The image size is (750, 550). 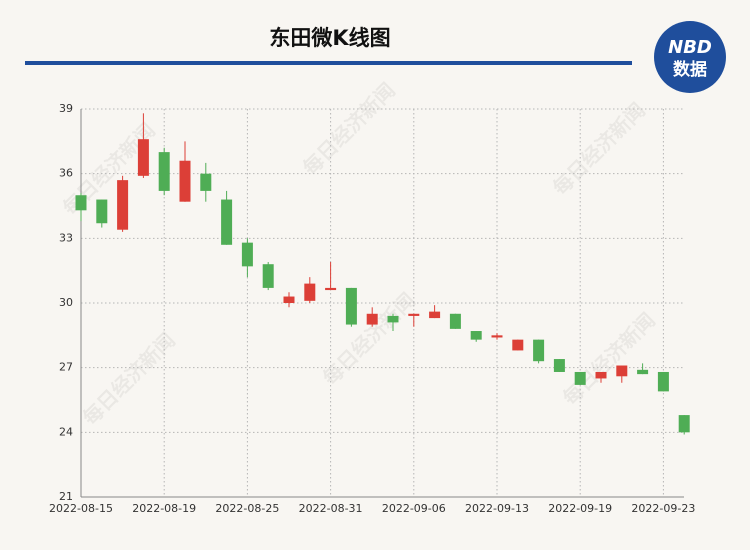 I want to click on x-tick-label: 2022-09-06, so click(x=414, y=508).